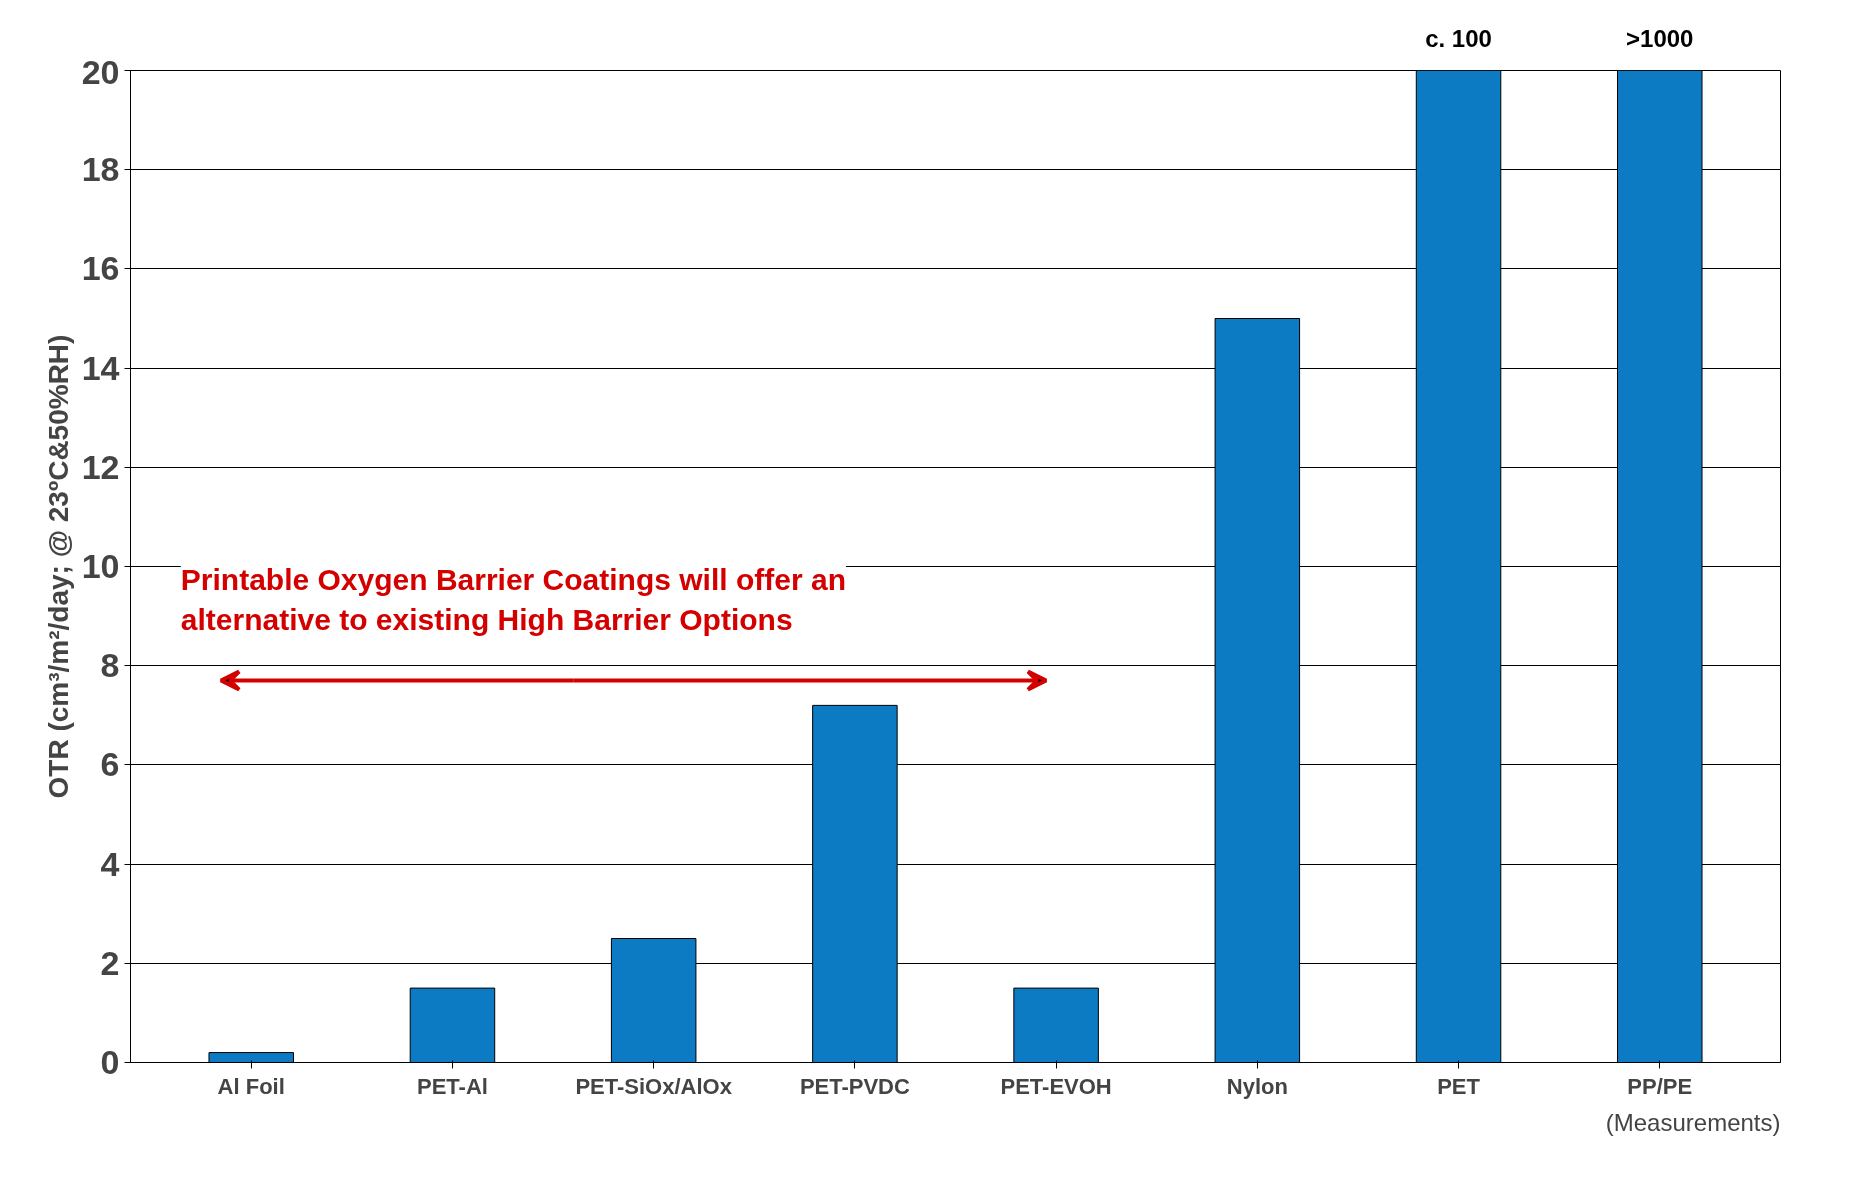 The width and height of the screenshot is (1856, 1191). Describe the element at coordinates (110, 1062) in the screenshot. I see `y-tick-label: 0` at that location.